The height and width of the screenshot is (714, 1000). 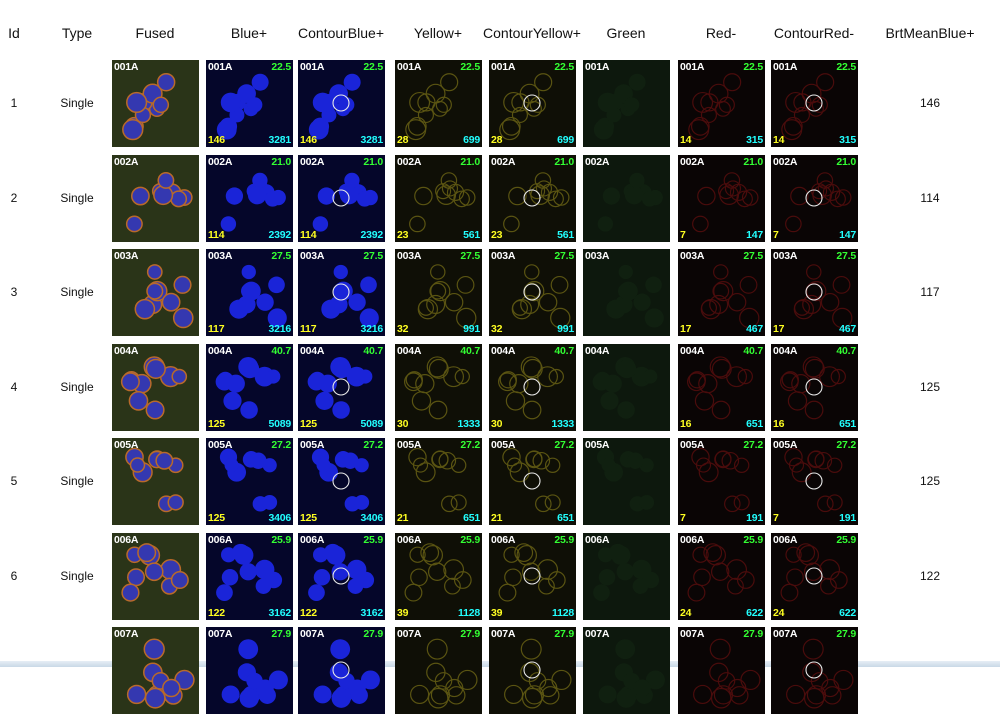 I want to click on pixel-area-label: 315, so click(x=847, y=140).